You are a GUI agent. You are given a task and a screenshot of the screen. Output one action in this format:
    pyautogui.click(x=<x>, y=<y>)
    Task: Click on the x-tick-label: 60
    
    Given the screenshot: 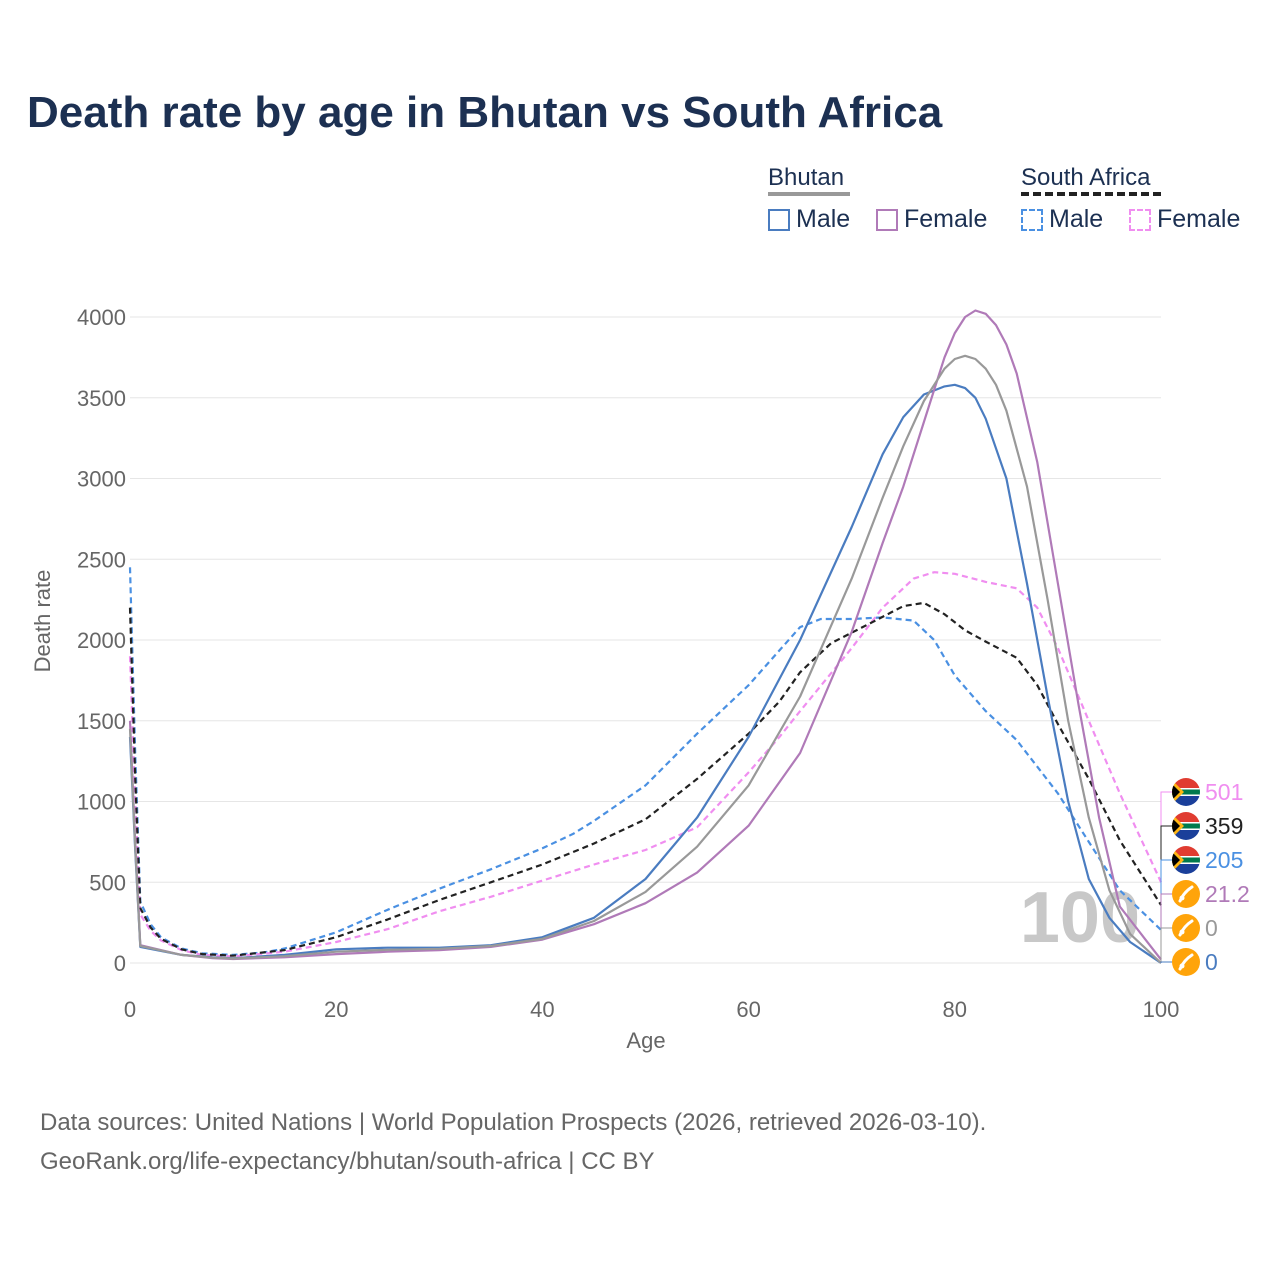 What is the action you would take?
    pyautogui.click(x=748, y=1009)
    